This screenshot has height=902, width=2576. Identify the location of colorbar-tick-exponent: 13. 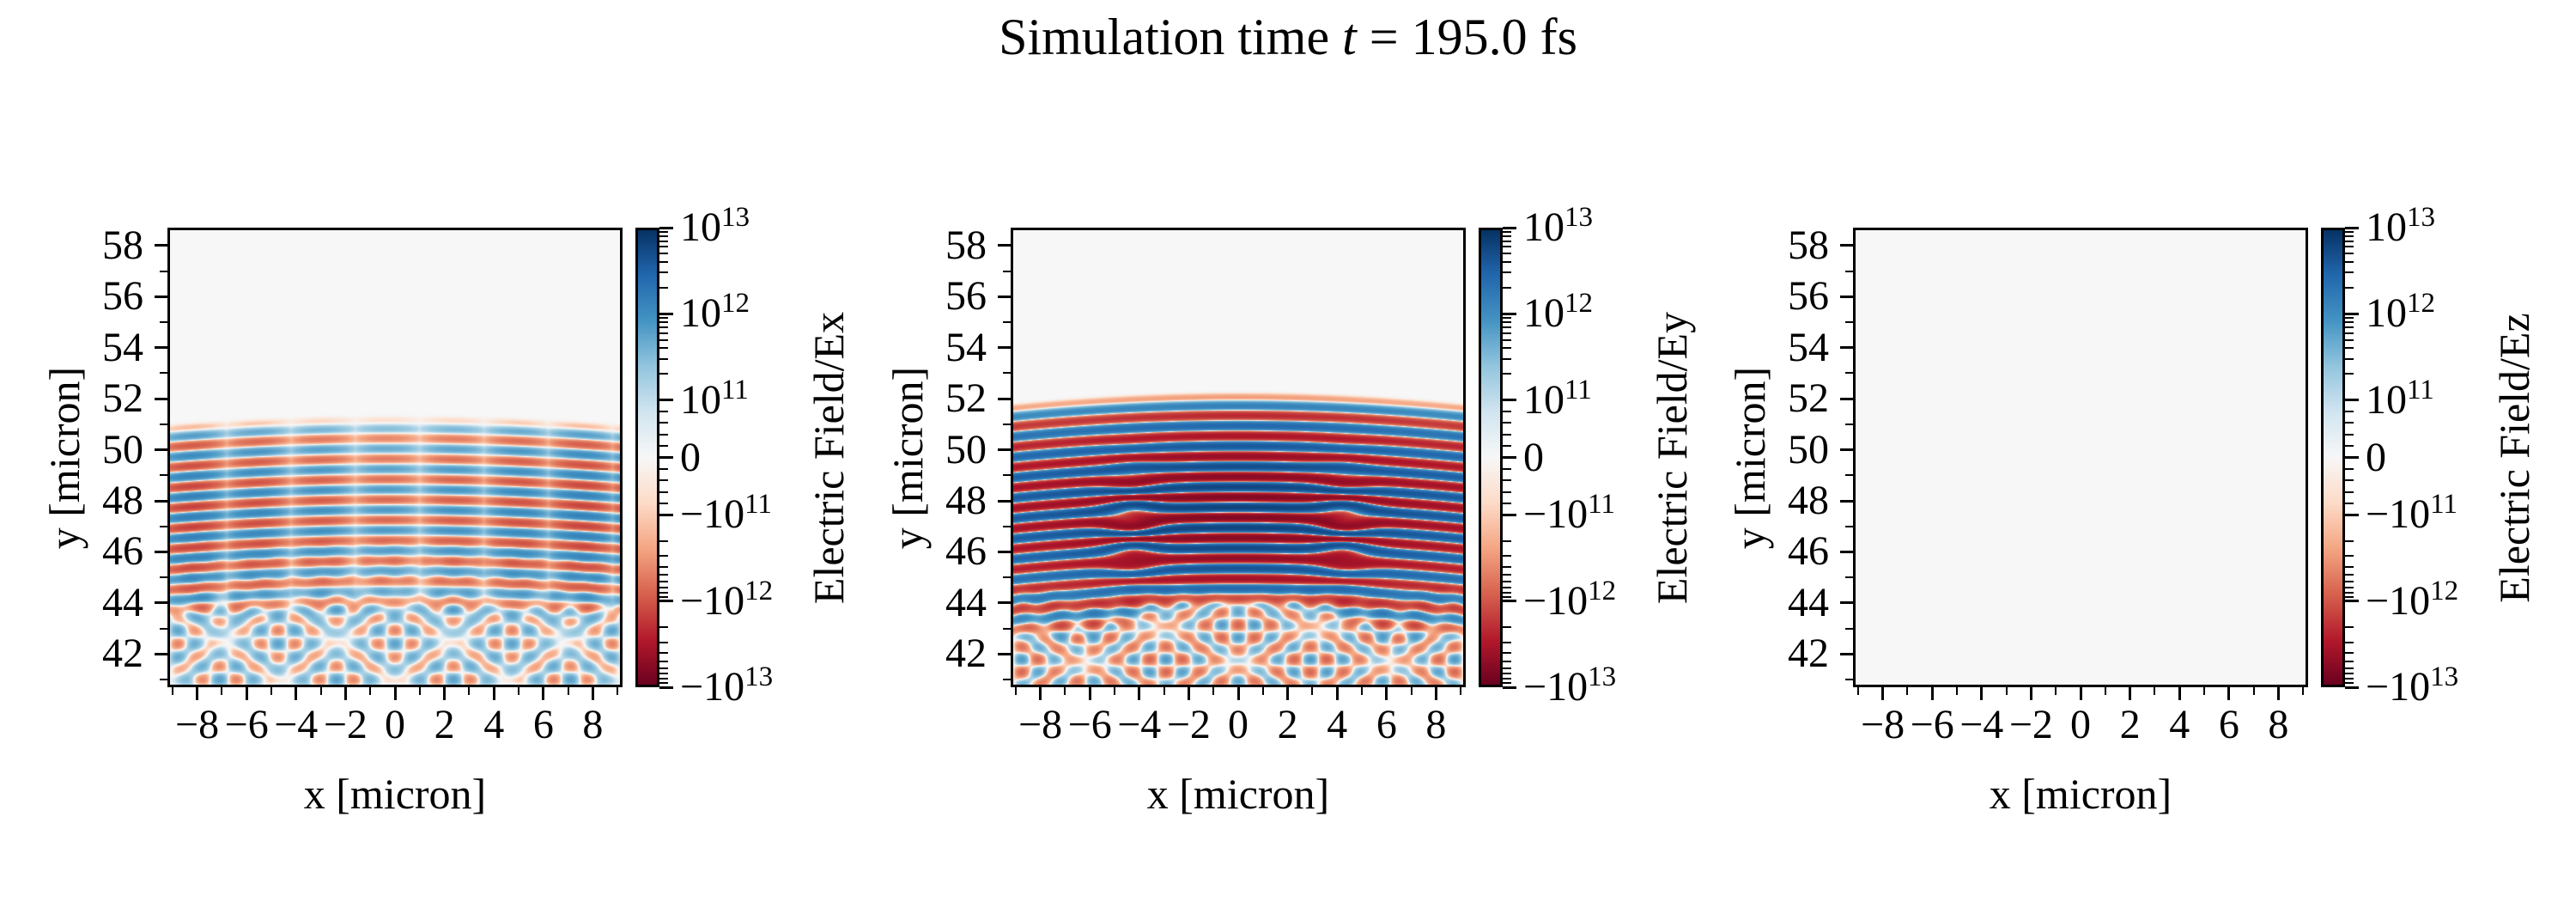
(2444, 676).